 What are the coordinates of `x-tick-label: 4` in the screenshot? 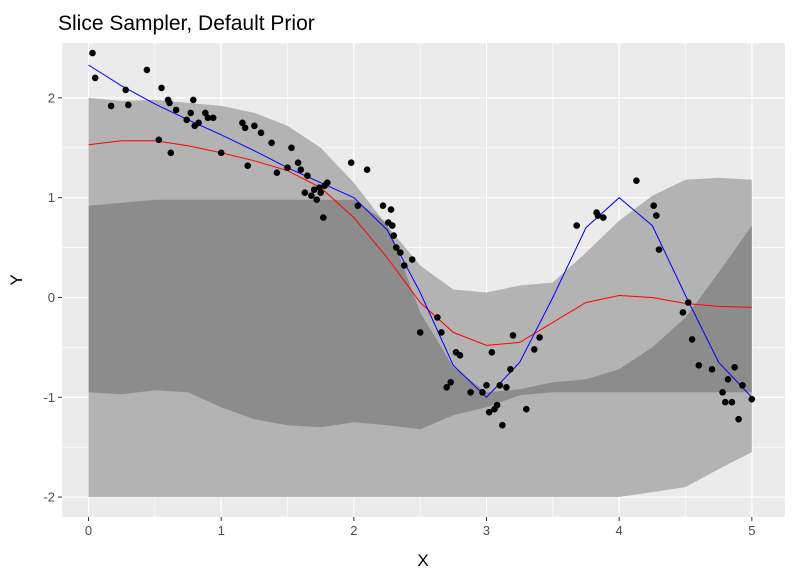 It's located at (619, 530).